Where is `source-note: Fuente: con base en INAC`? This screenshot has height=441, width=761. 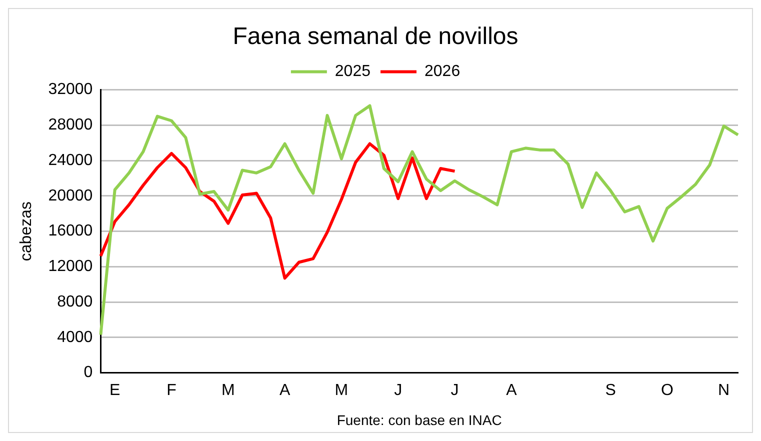 source-note: Fuente: con base en INAC is located at coordinates (419, 420).